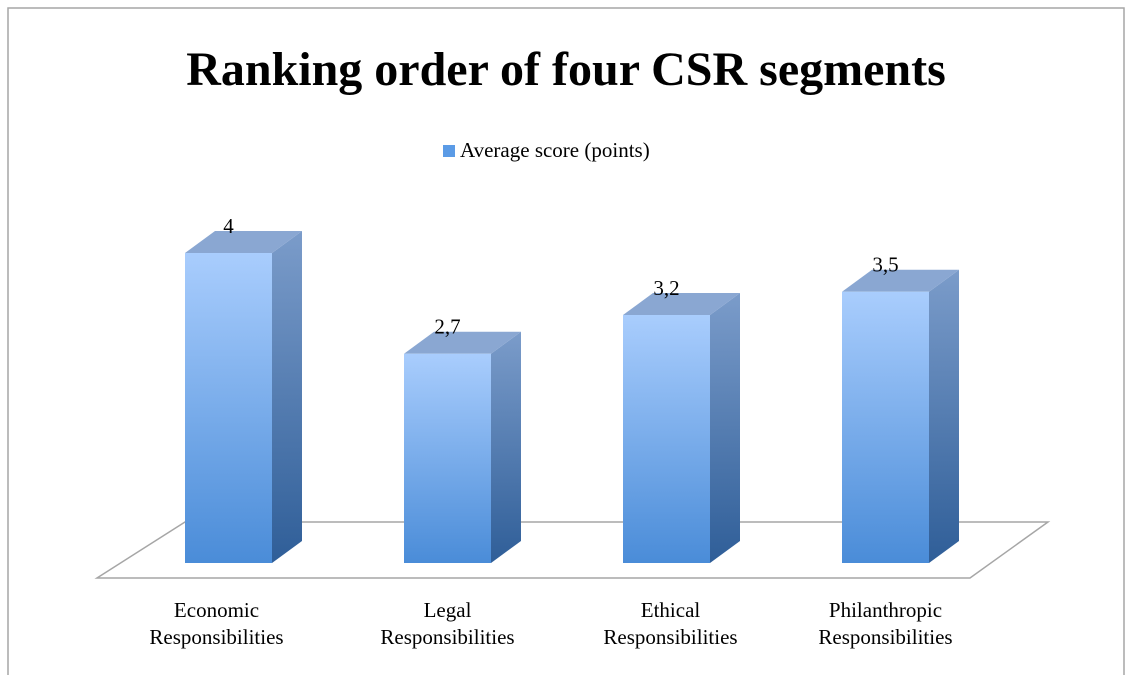 The height and width of the screenshot is (675, 1133). What do you see at coordinates (447, 623) in the screenshot?
I see `x-tick-label: Legal Responsibilities` at bounding box center [447, 623].